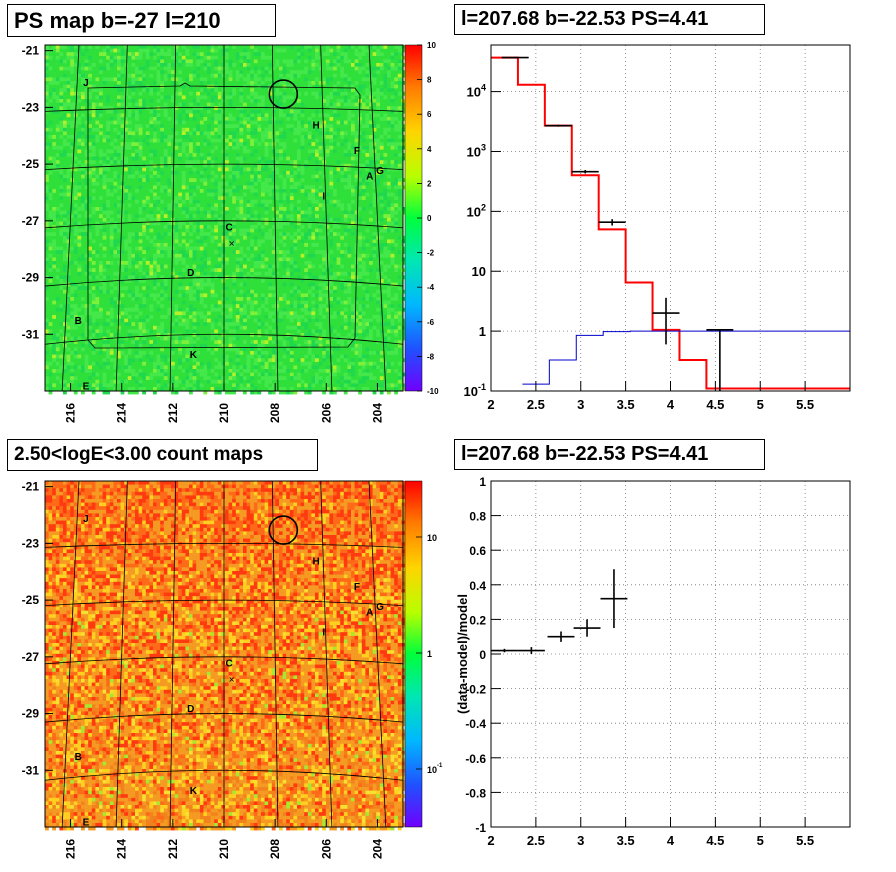  I want to click on y-tick-label: -0.8, so click(475, 793).